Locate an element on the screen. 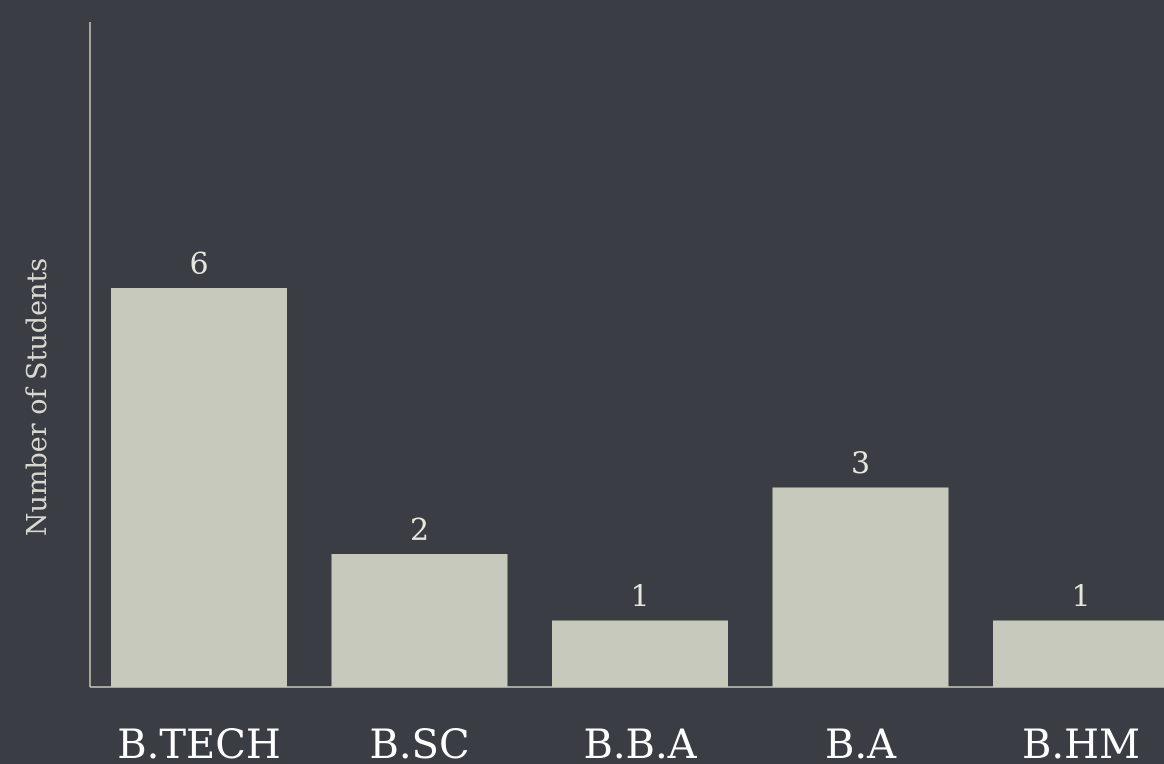  category-label-b-hm: B.HM is located at coordinates (1081, 743).